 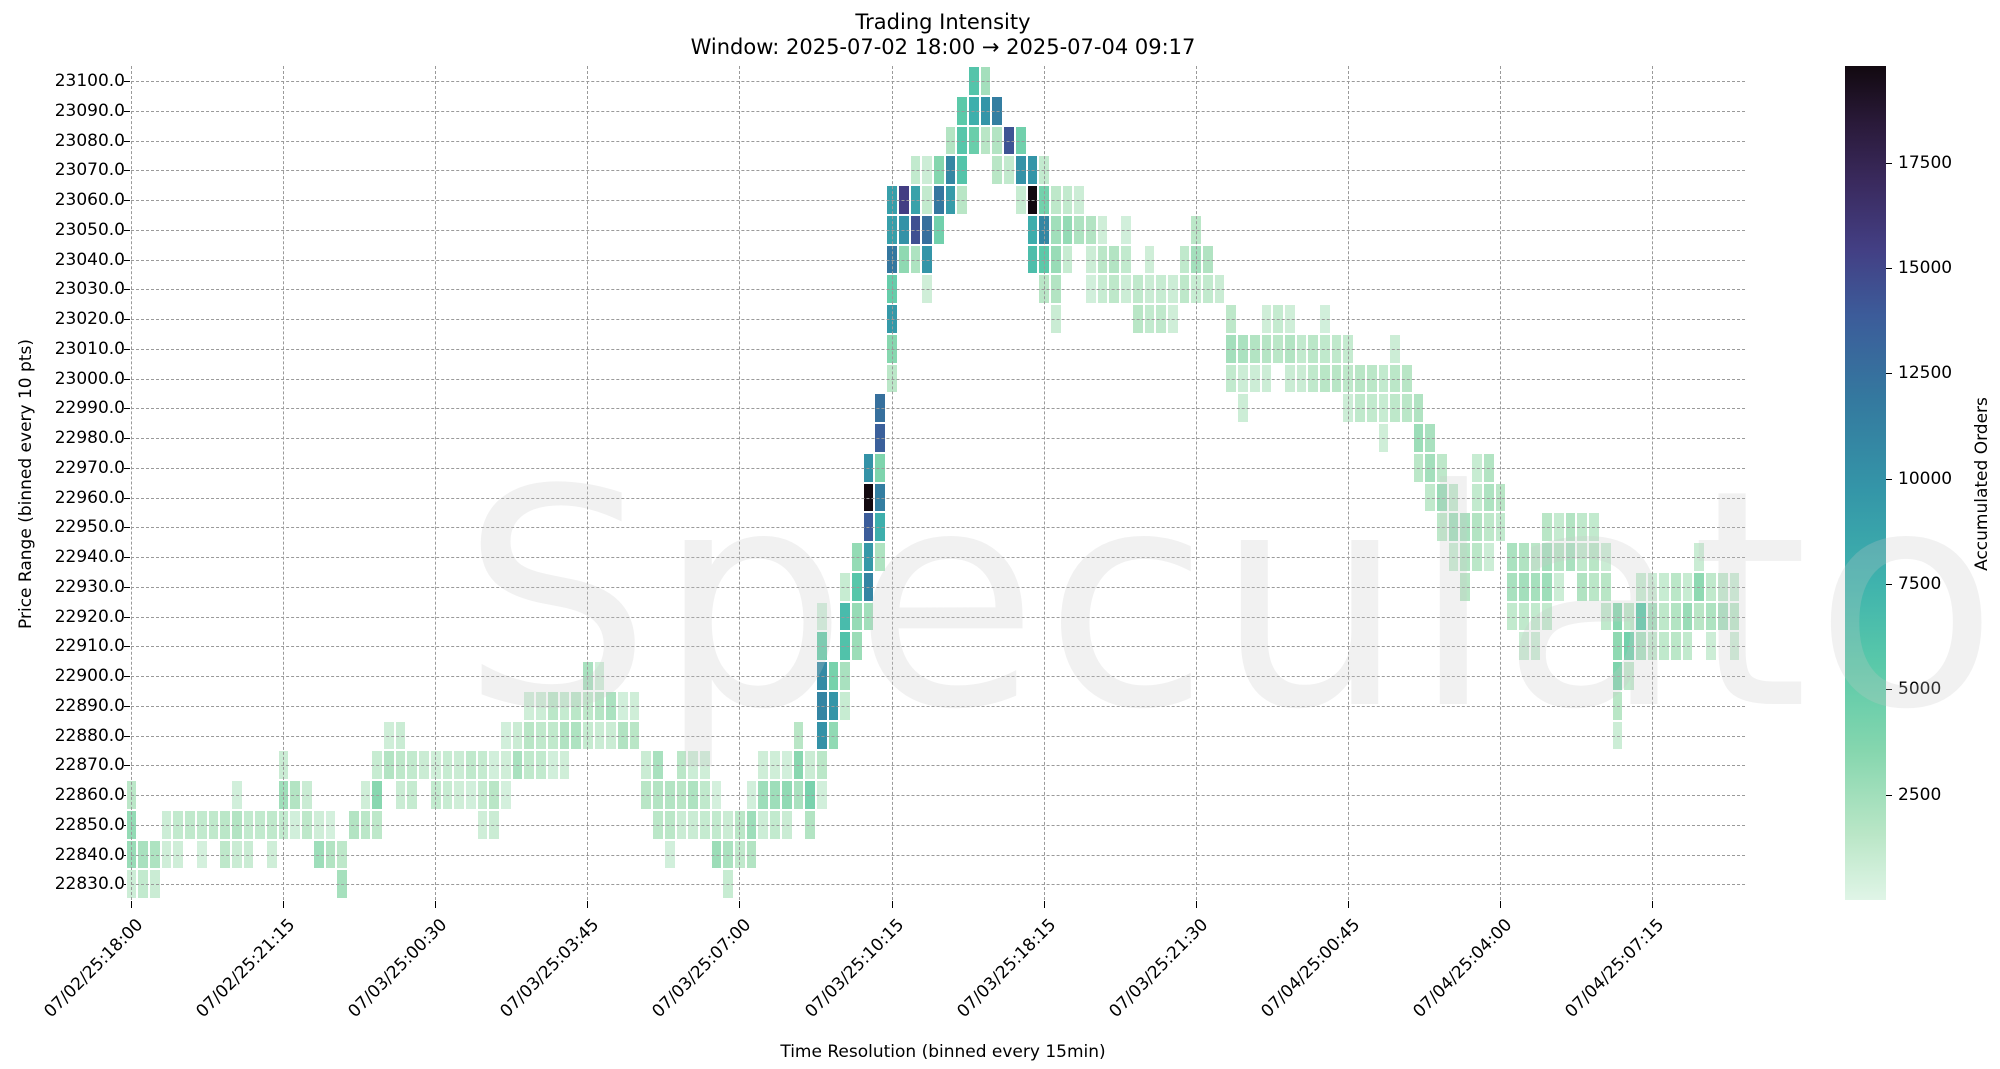 I want to click on y-axis-label: Price Range (binned every 10 pts), so click(x=26, y=484).